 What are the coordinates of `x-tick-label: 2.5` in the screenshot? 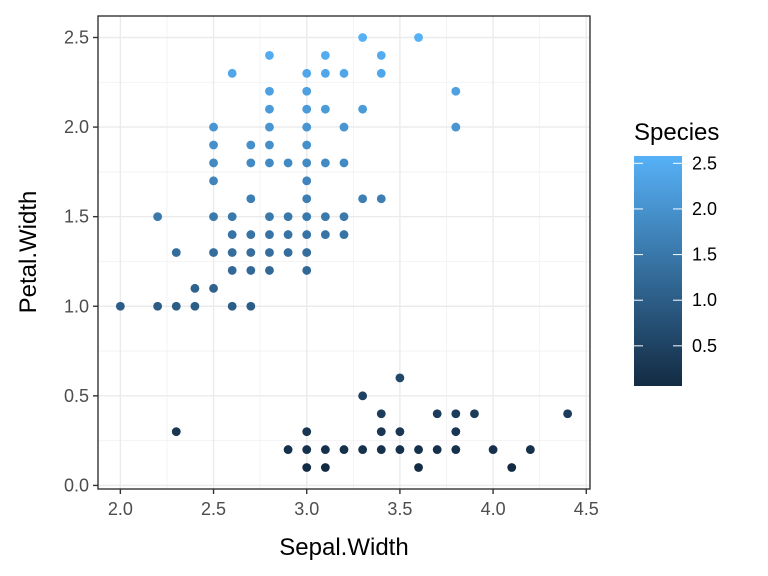 It's located at (213, 509).